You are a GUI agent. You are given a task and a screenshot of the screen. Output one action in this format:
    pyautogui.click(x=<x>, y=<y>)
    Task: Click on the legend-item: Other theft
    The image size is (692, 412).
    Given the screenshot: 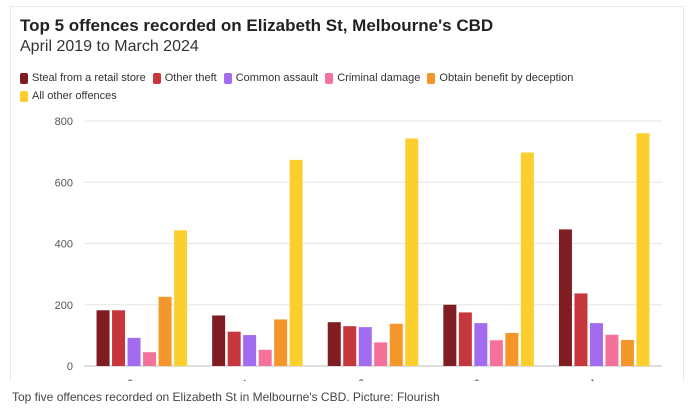 What is the action you would take?
    pyautogui.click(x=184, y=78)
    